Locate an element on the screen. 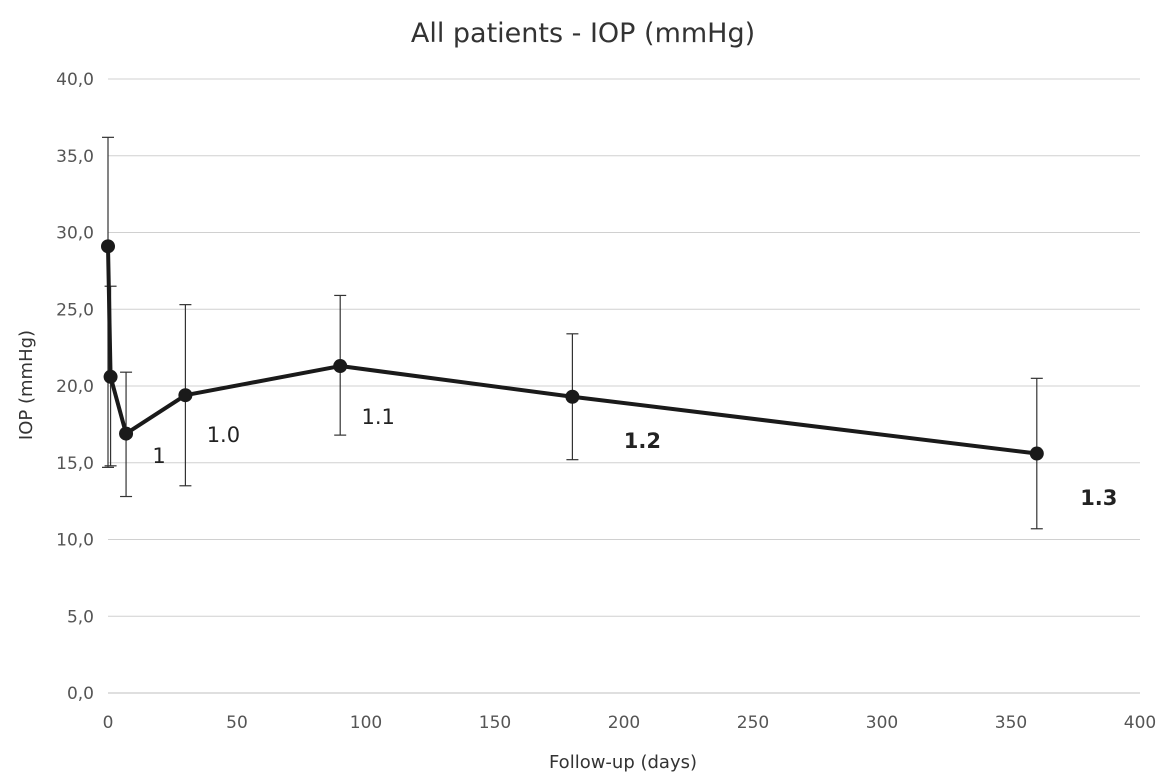 Image resolution: width=1167 pixels, height=778 pixels. y-tick-label: 15,0 is located at coordinates (75, 464).